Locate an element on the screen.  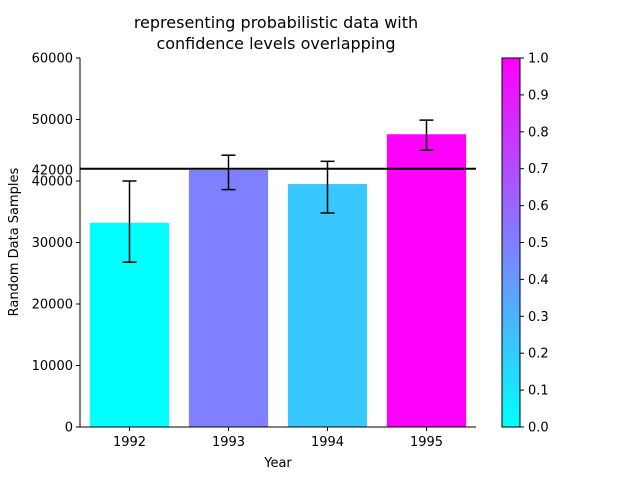
colorbar-tick-label: 0.5 is located at coordinates (538, 243).